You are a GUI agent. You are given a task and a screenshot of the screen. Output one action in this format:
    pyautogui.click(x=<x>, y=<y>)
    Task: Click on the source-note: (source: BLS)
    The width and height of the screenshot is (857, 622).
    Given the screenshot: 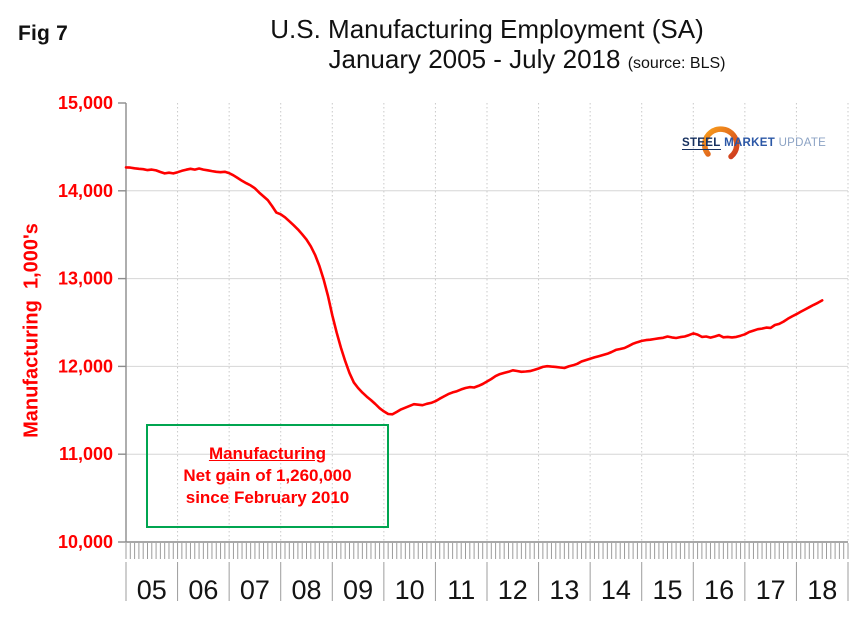 What is the action you would take?
    pyautogui.click(x=676, y=63)
    